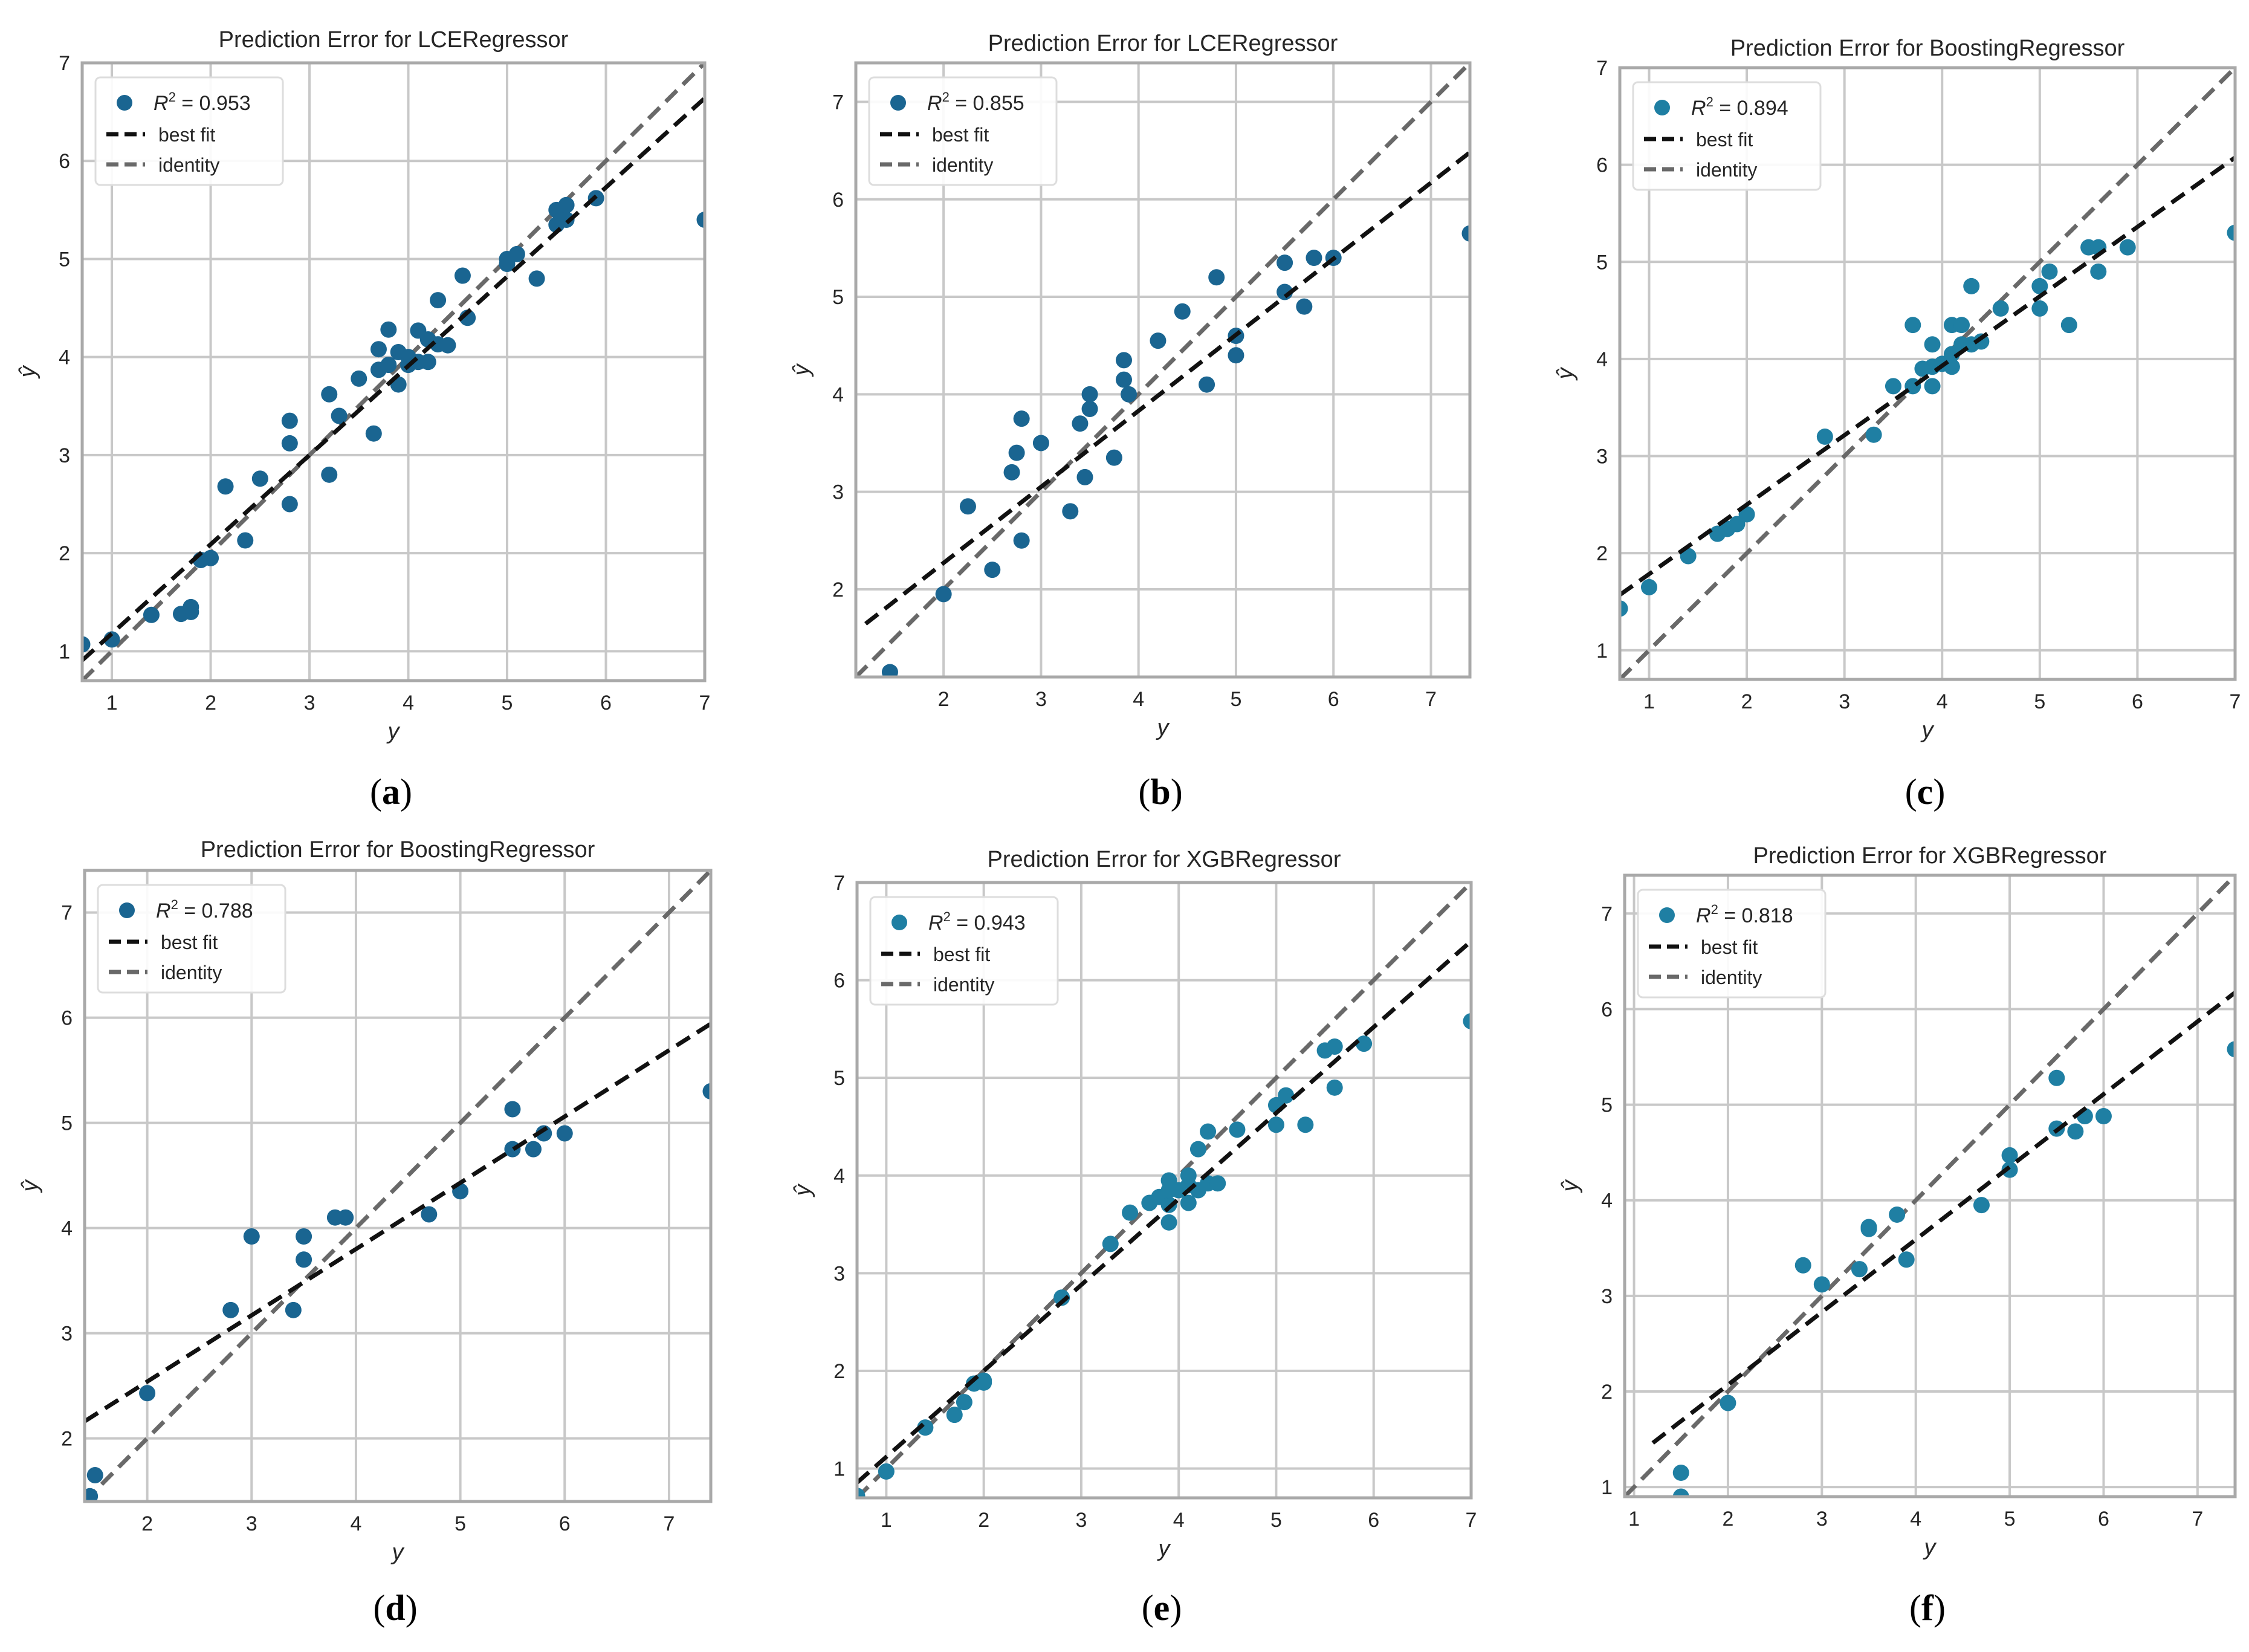 The width and height of the screenshot is (2249, 1652). What do you see at coordinates (1602, 553) in the screenshot?
I see `y-tick-label: 2` at bounding box center [1602, 553].